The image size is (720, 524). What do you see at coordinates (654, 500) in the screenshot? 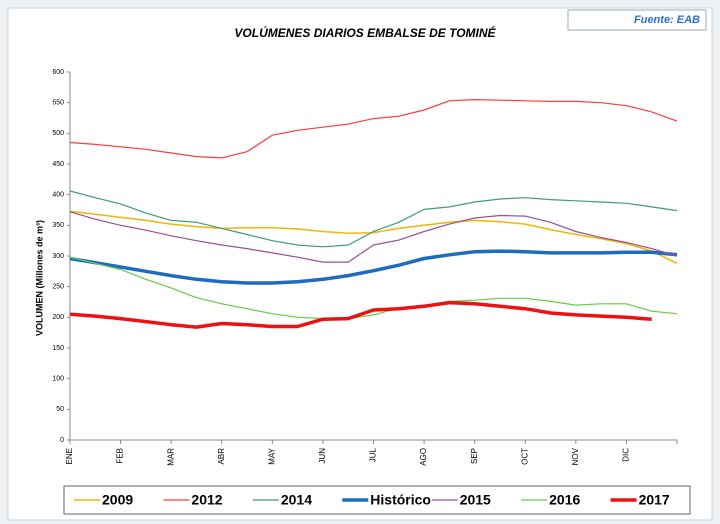
I see `legend-label: 2017` at bounding box center [654, 500].